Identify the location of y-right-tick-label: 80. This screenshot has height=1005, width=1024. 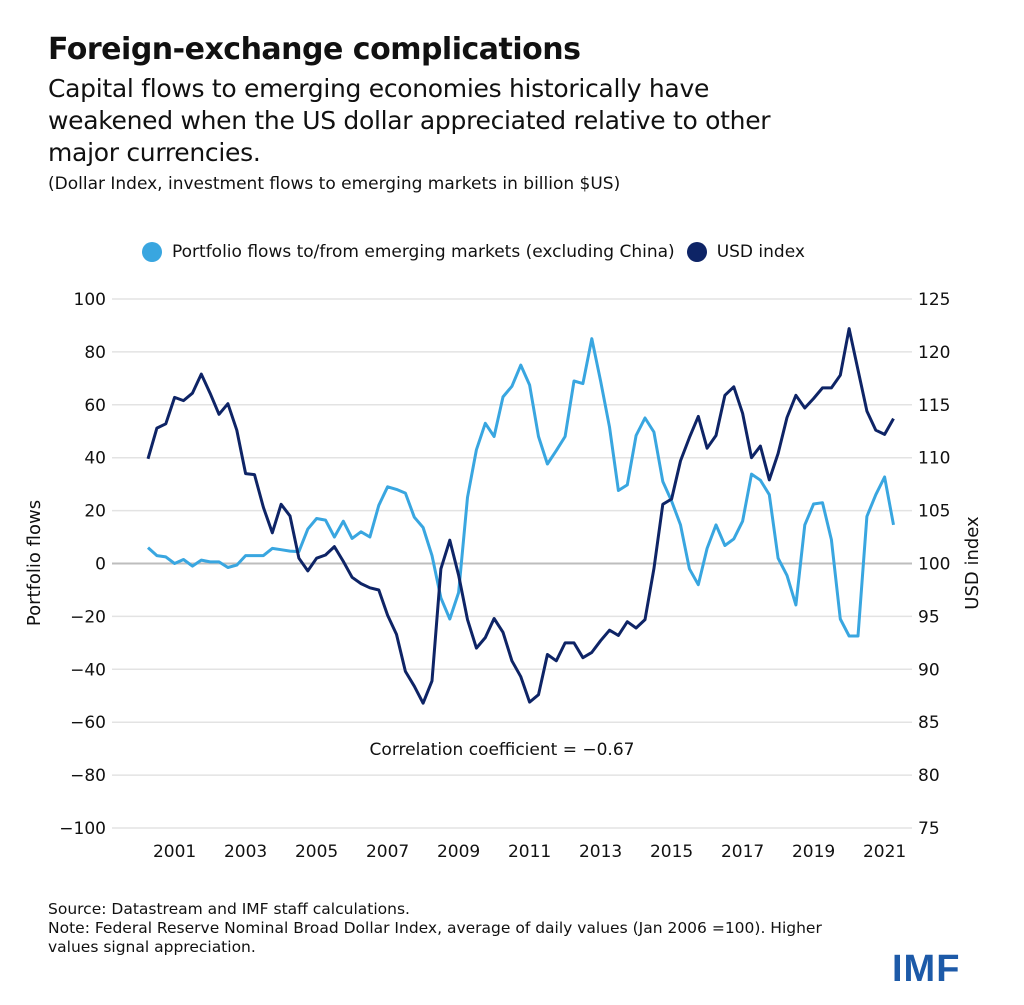
(929, 776).